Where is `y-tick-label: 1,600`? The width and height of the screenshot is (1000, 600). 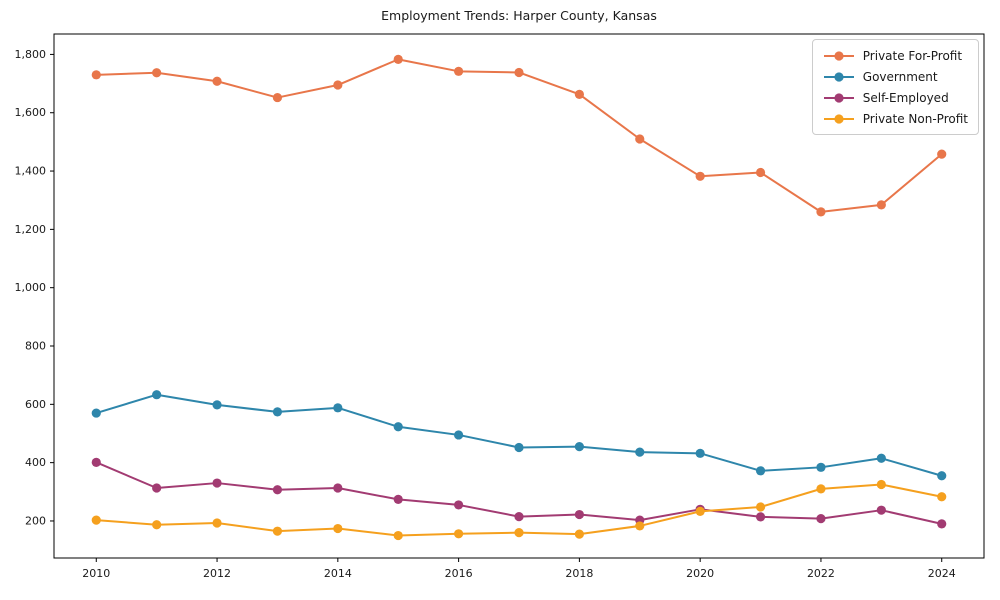 y-tick-label: 1,600 is located at coordinates (31, 112).